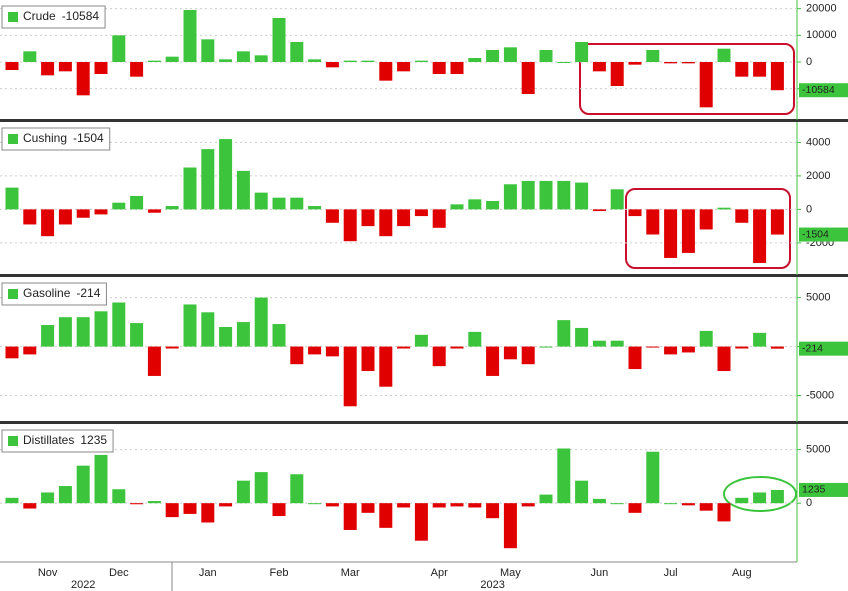  What do you see at coordinates (81, 16) in the screenshot?
I see `legend-value: -10584` at bounding box center [81, 16].